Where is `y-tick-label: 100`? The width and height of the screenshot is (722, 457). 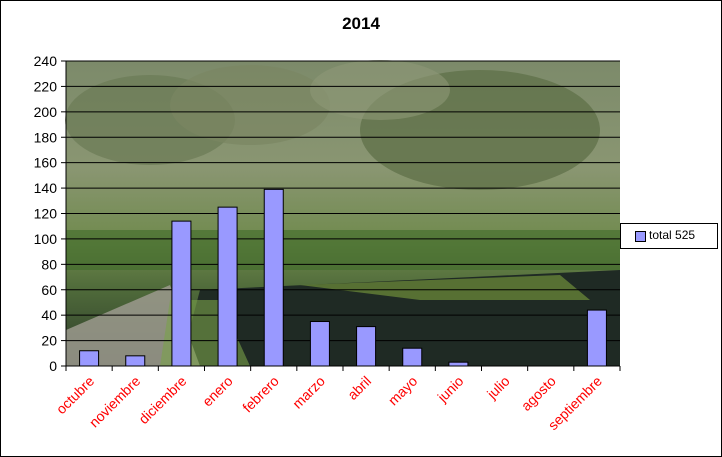
y-tick-label: 100 is located at coordinates (46, 239).